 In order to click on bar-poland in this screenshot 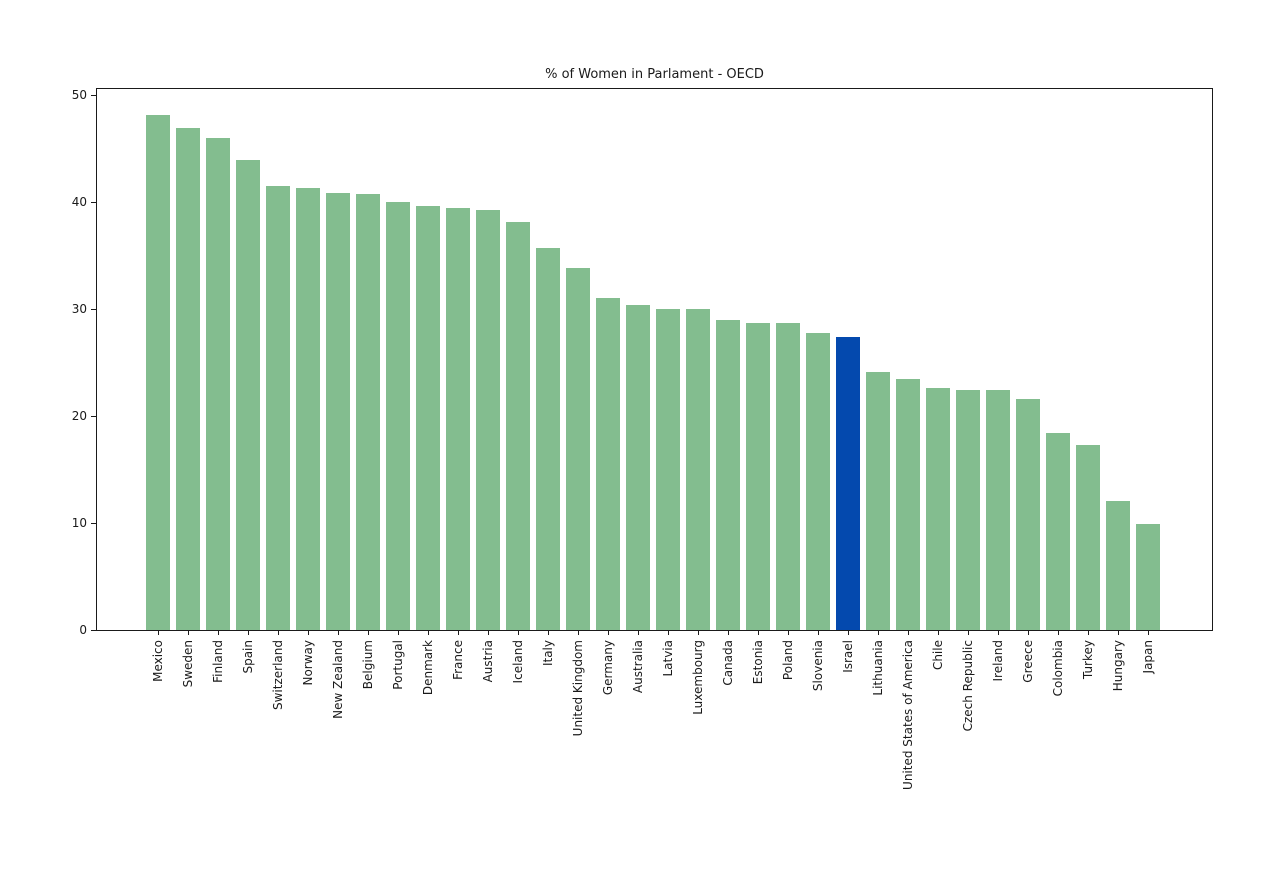, I will do `click(788, 476)`.